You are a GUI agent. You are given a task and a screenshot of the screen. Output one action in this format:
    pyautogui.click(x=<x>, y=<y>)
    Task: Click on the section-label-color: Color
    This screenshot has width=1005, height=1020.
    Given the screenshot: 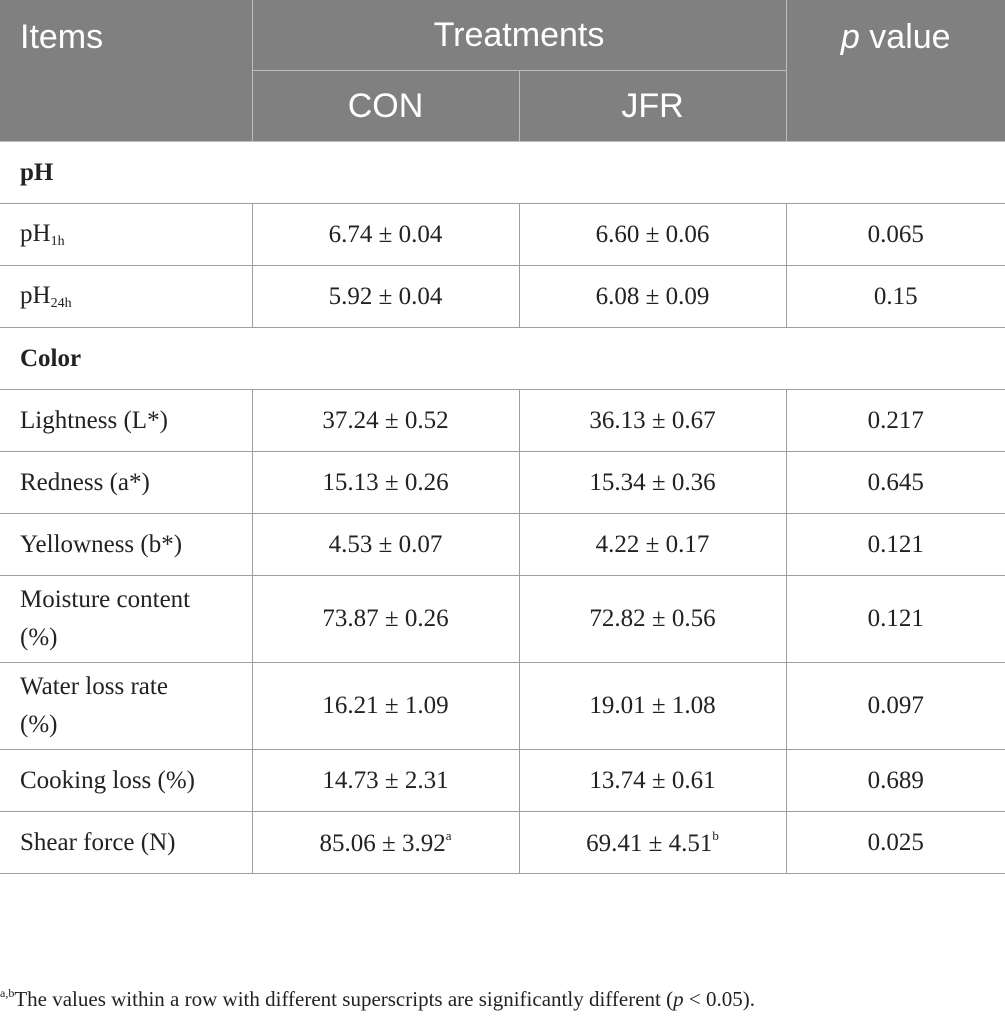 What is the action you would take?
    pyautogui.click(x=502, y=358)
    